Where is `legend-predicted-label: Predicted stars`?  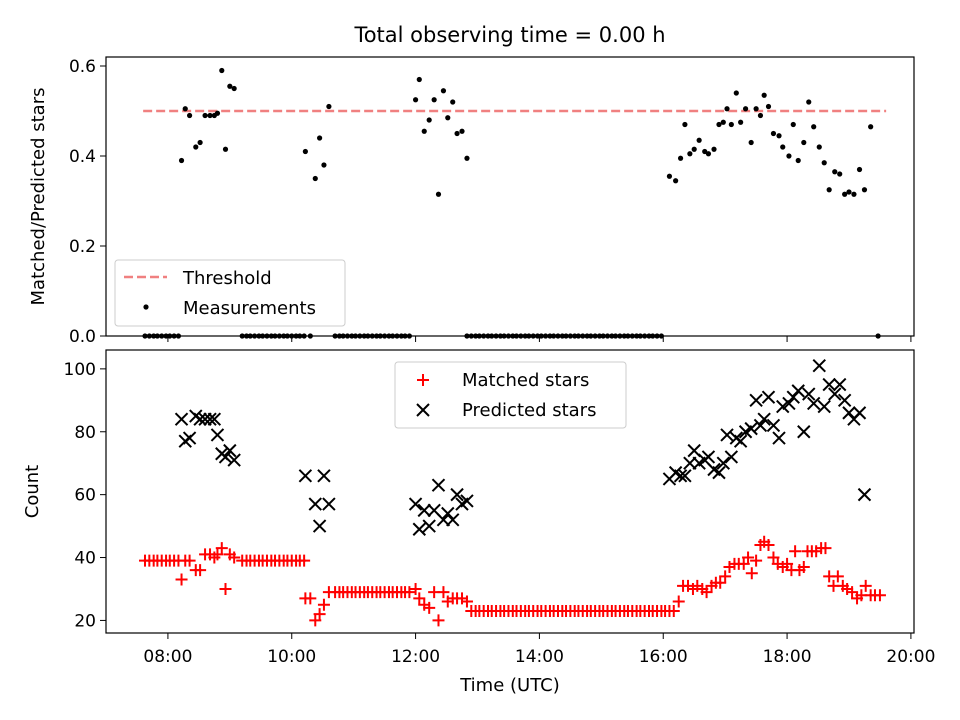
legend-predicted-label: Predicted stars is located at coordinates (529, 410).